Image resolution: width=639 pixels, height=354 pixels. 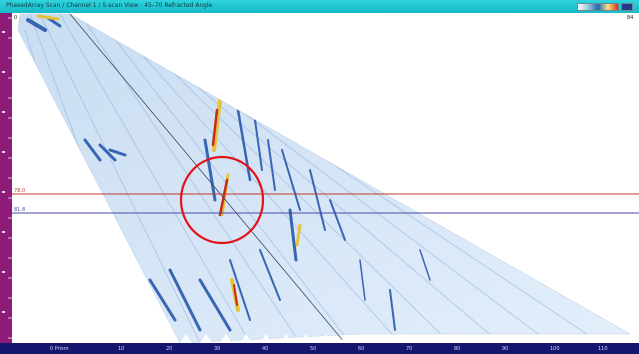 What do you see at coordinates (121, 349) in the screenshot?
I see `ruler-tick-label: 10` at bounding box center [121, 349].